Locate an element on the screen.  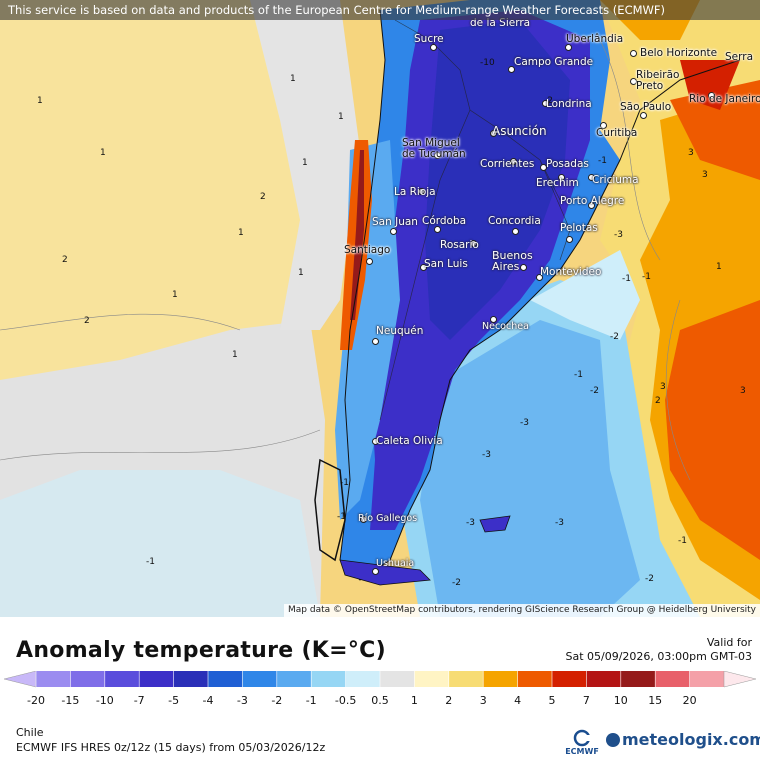
city-label: Ribeirão Preto is located at coordinates (658, 80).